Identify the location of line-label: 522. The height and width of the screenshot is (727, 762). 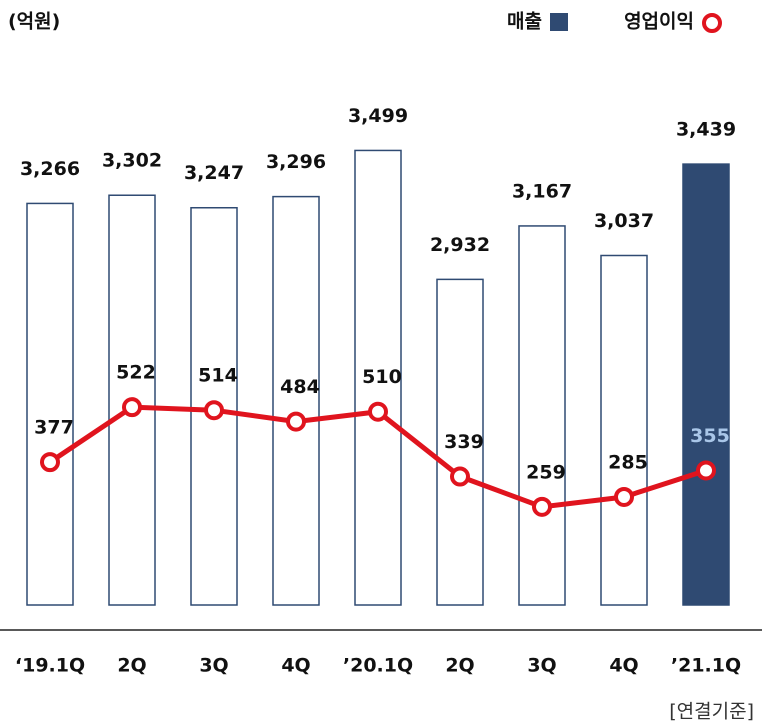
(136, 373).